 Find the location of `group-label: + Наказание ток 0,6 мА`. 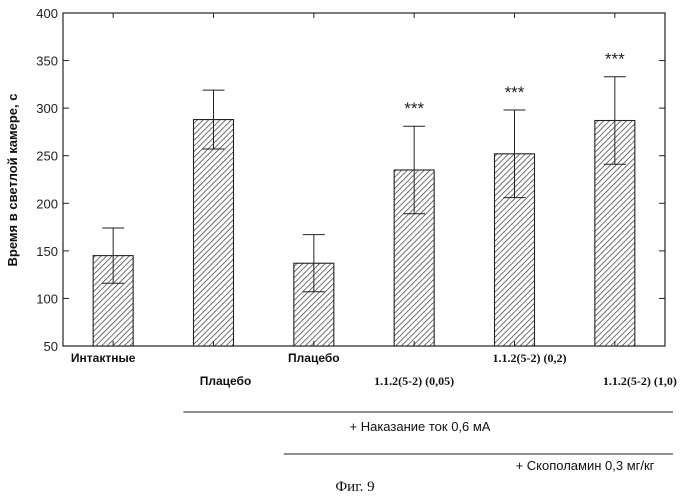

group-label: + Наказание ток 0,6 мА is located at coordinates (420, 426).